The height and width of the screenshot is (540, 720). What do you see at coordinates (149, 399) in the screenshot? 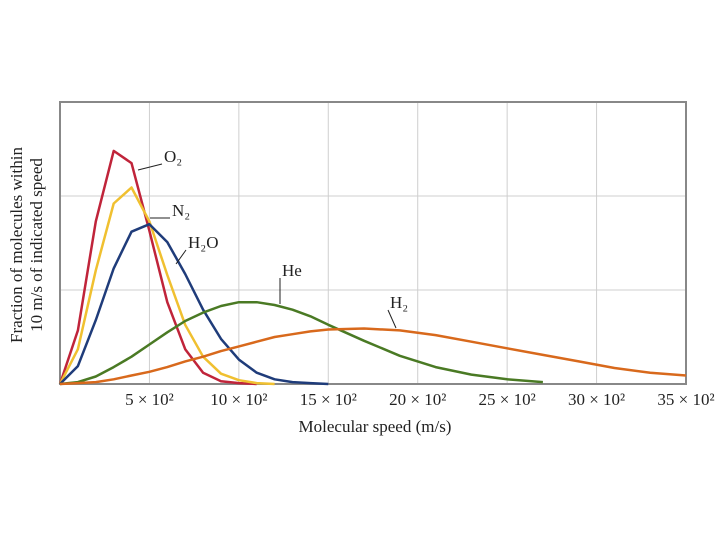
I see `x-tick-label: 5 × 10²` at bounding box center [149, 399].